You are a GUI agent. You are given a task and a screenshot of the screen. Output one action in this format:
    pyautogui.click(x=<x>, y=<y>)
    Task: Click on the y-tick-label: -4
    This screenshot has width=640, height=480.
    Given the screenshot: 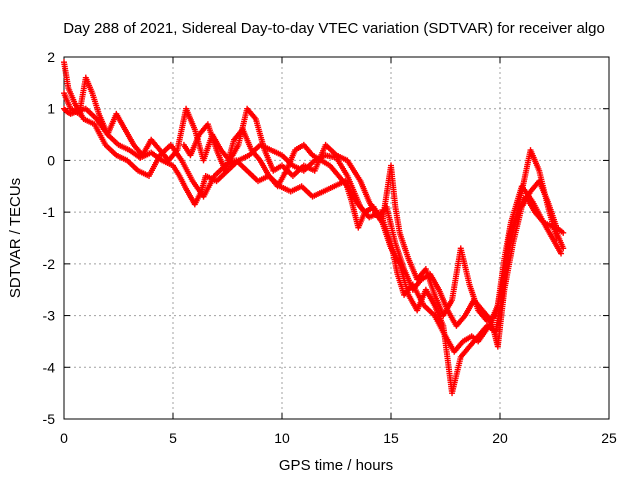 What is the action you would take?
    pyautogui.click(x=49, y=367)
    